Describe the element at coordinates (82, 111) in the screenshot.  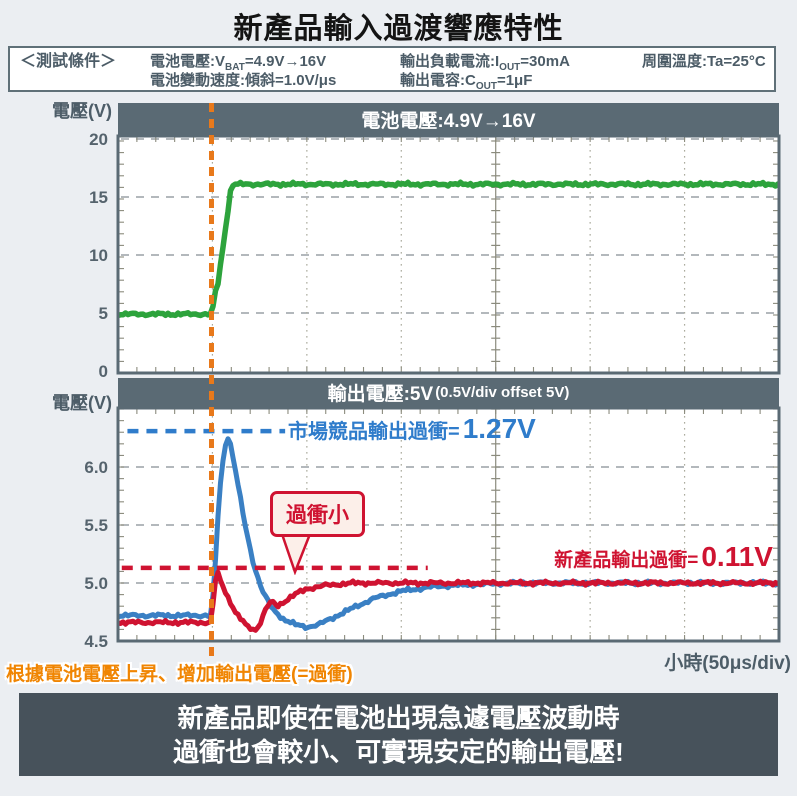
I see `voltage-axis-label-top: 電壓(V)` at that location.